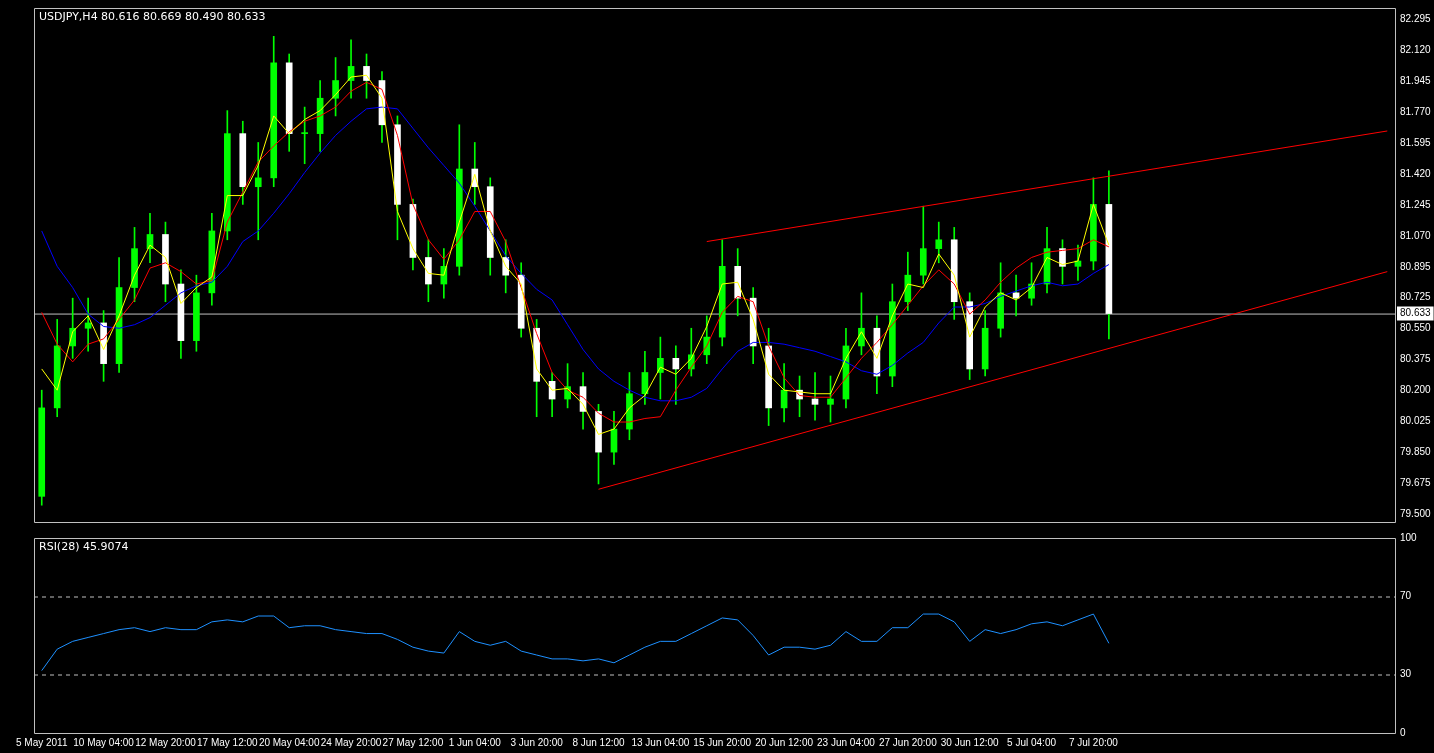  What do you see at coordinates (1403, 732) in the screenshot?
I see `y-tick-label: 0` at bounding box center [1403, 732].